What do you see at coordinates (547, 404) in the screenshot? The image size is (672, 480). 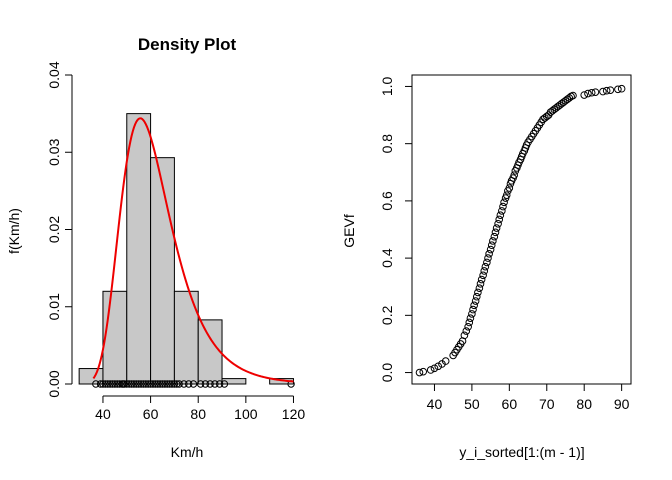 I see `right-x-tick-label-70: 70` at bounding box center [547, 404].